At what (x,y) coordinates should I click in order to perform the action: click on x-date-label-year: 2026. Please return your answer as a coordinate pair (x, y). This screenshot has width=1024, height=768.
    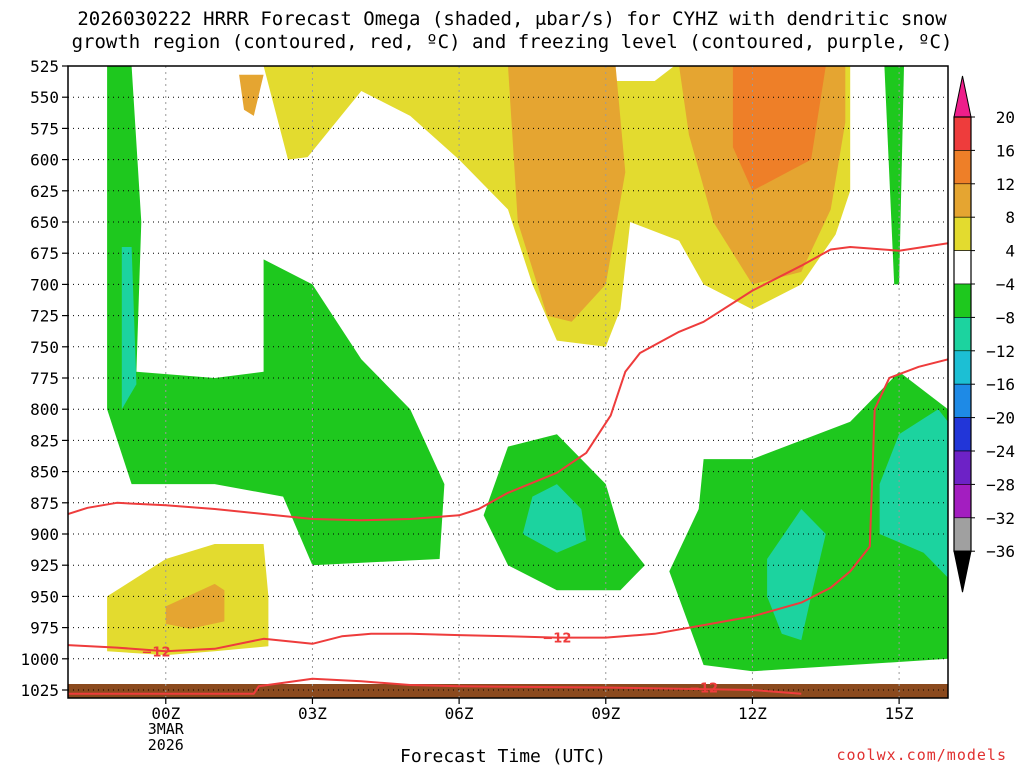
    Looking at the image, I should click on (166, 745).